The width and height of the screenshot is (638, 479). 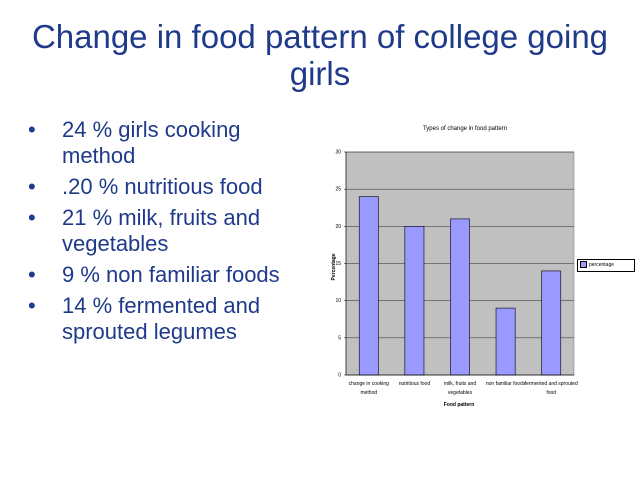 I want to click on bullet-text: .20 % nutritious food, so click(x=162, y=186).